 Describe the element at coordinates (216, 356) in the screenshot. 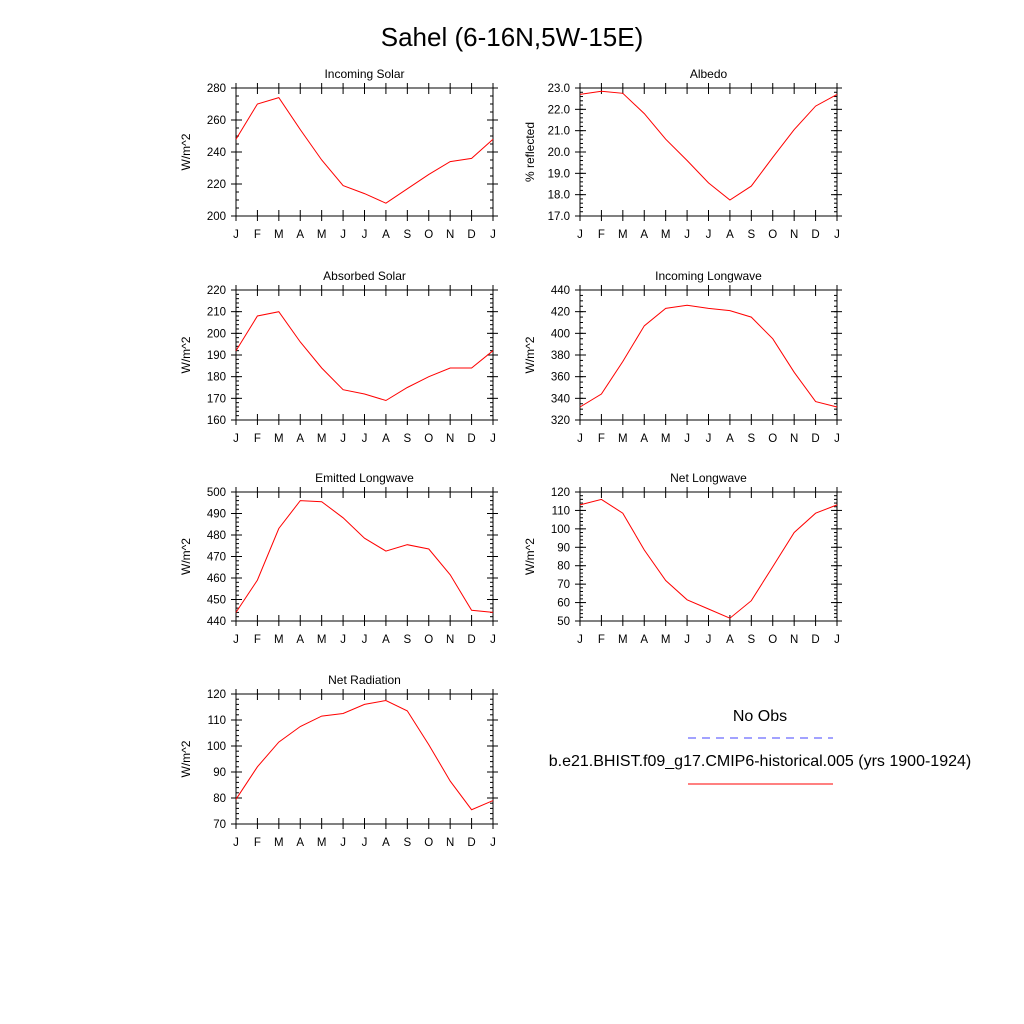

I see `y-tick-label: 190` at that location.